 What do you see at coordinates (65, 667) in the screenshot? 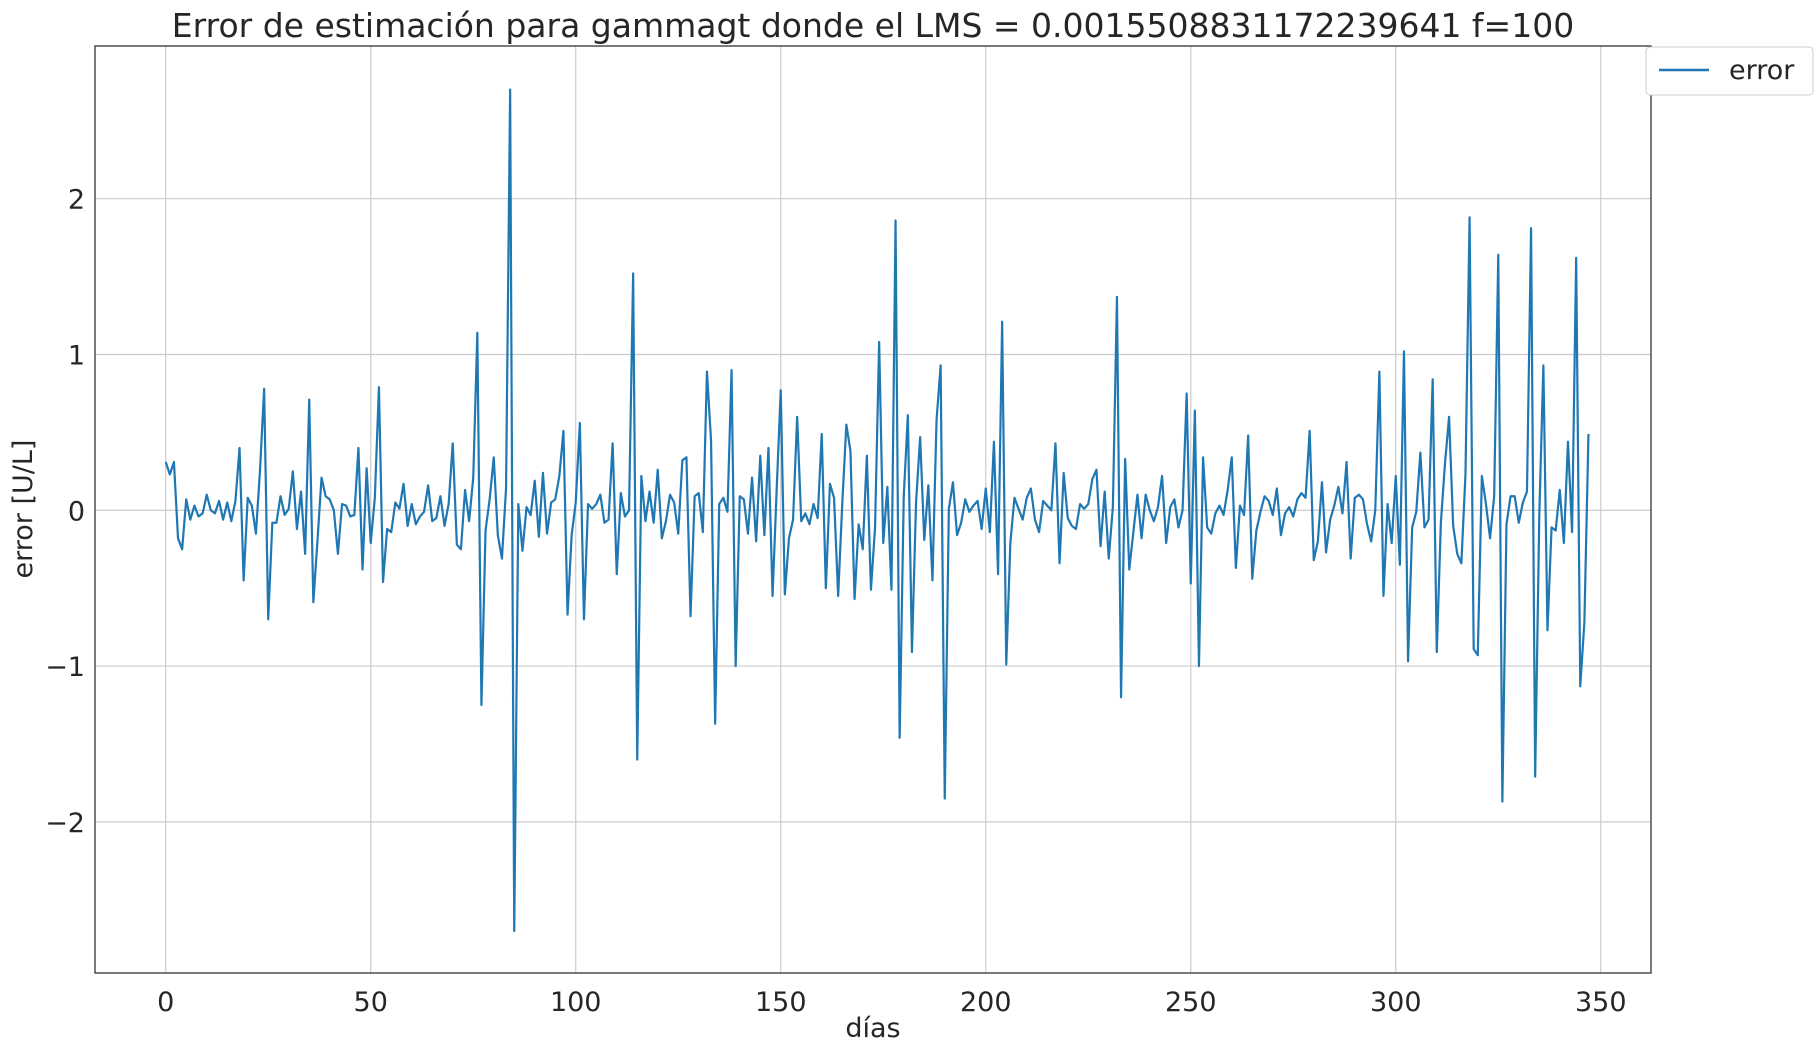
I see `y-tick-label: −1` at bounding box center [65, 667].